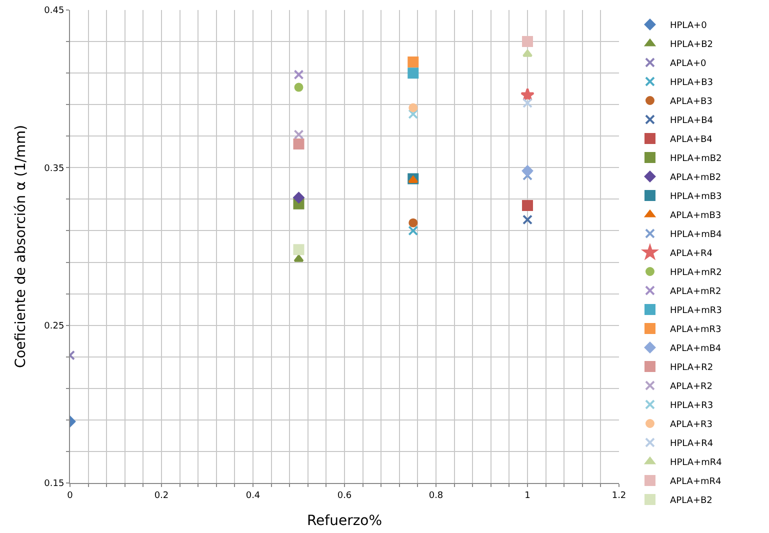  What do you see at coordinates (619, 495) in the screenshot?
I see `x-tick-label: 1.2` at bounding box center [619, 495].